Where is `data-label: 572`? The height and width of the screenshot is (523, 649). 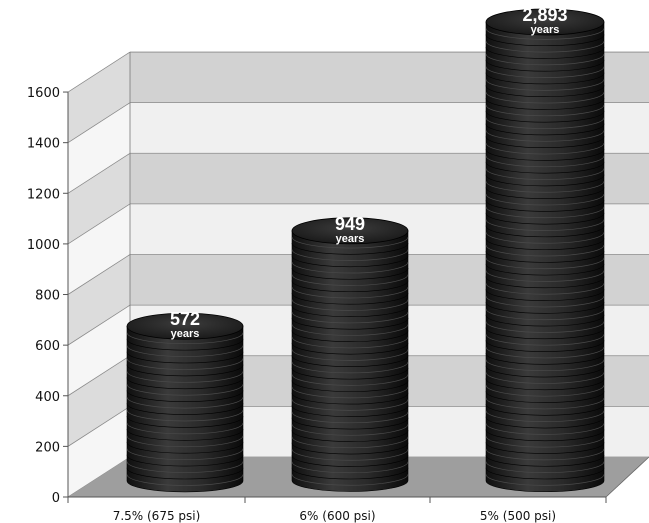
data-label: 572 is located at coordinates (185, 319).